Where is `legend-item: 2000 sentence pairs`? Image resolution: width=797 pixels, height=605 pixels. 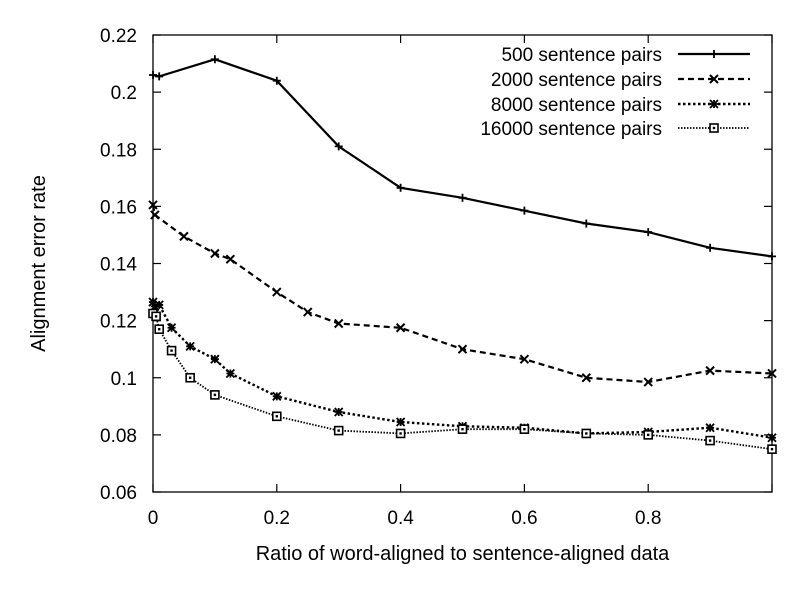
legend-item: 2000 sentence pairs is located at coordinates (620, 80).